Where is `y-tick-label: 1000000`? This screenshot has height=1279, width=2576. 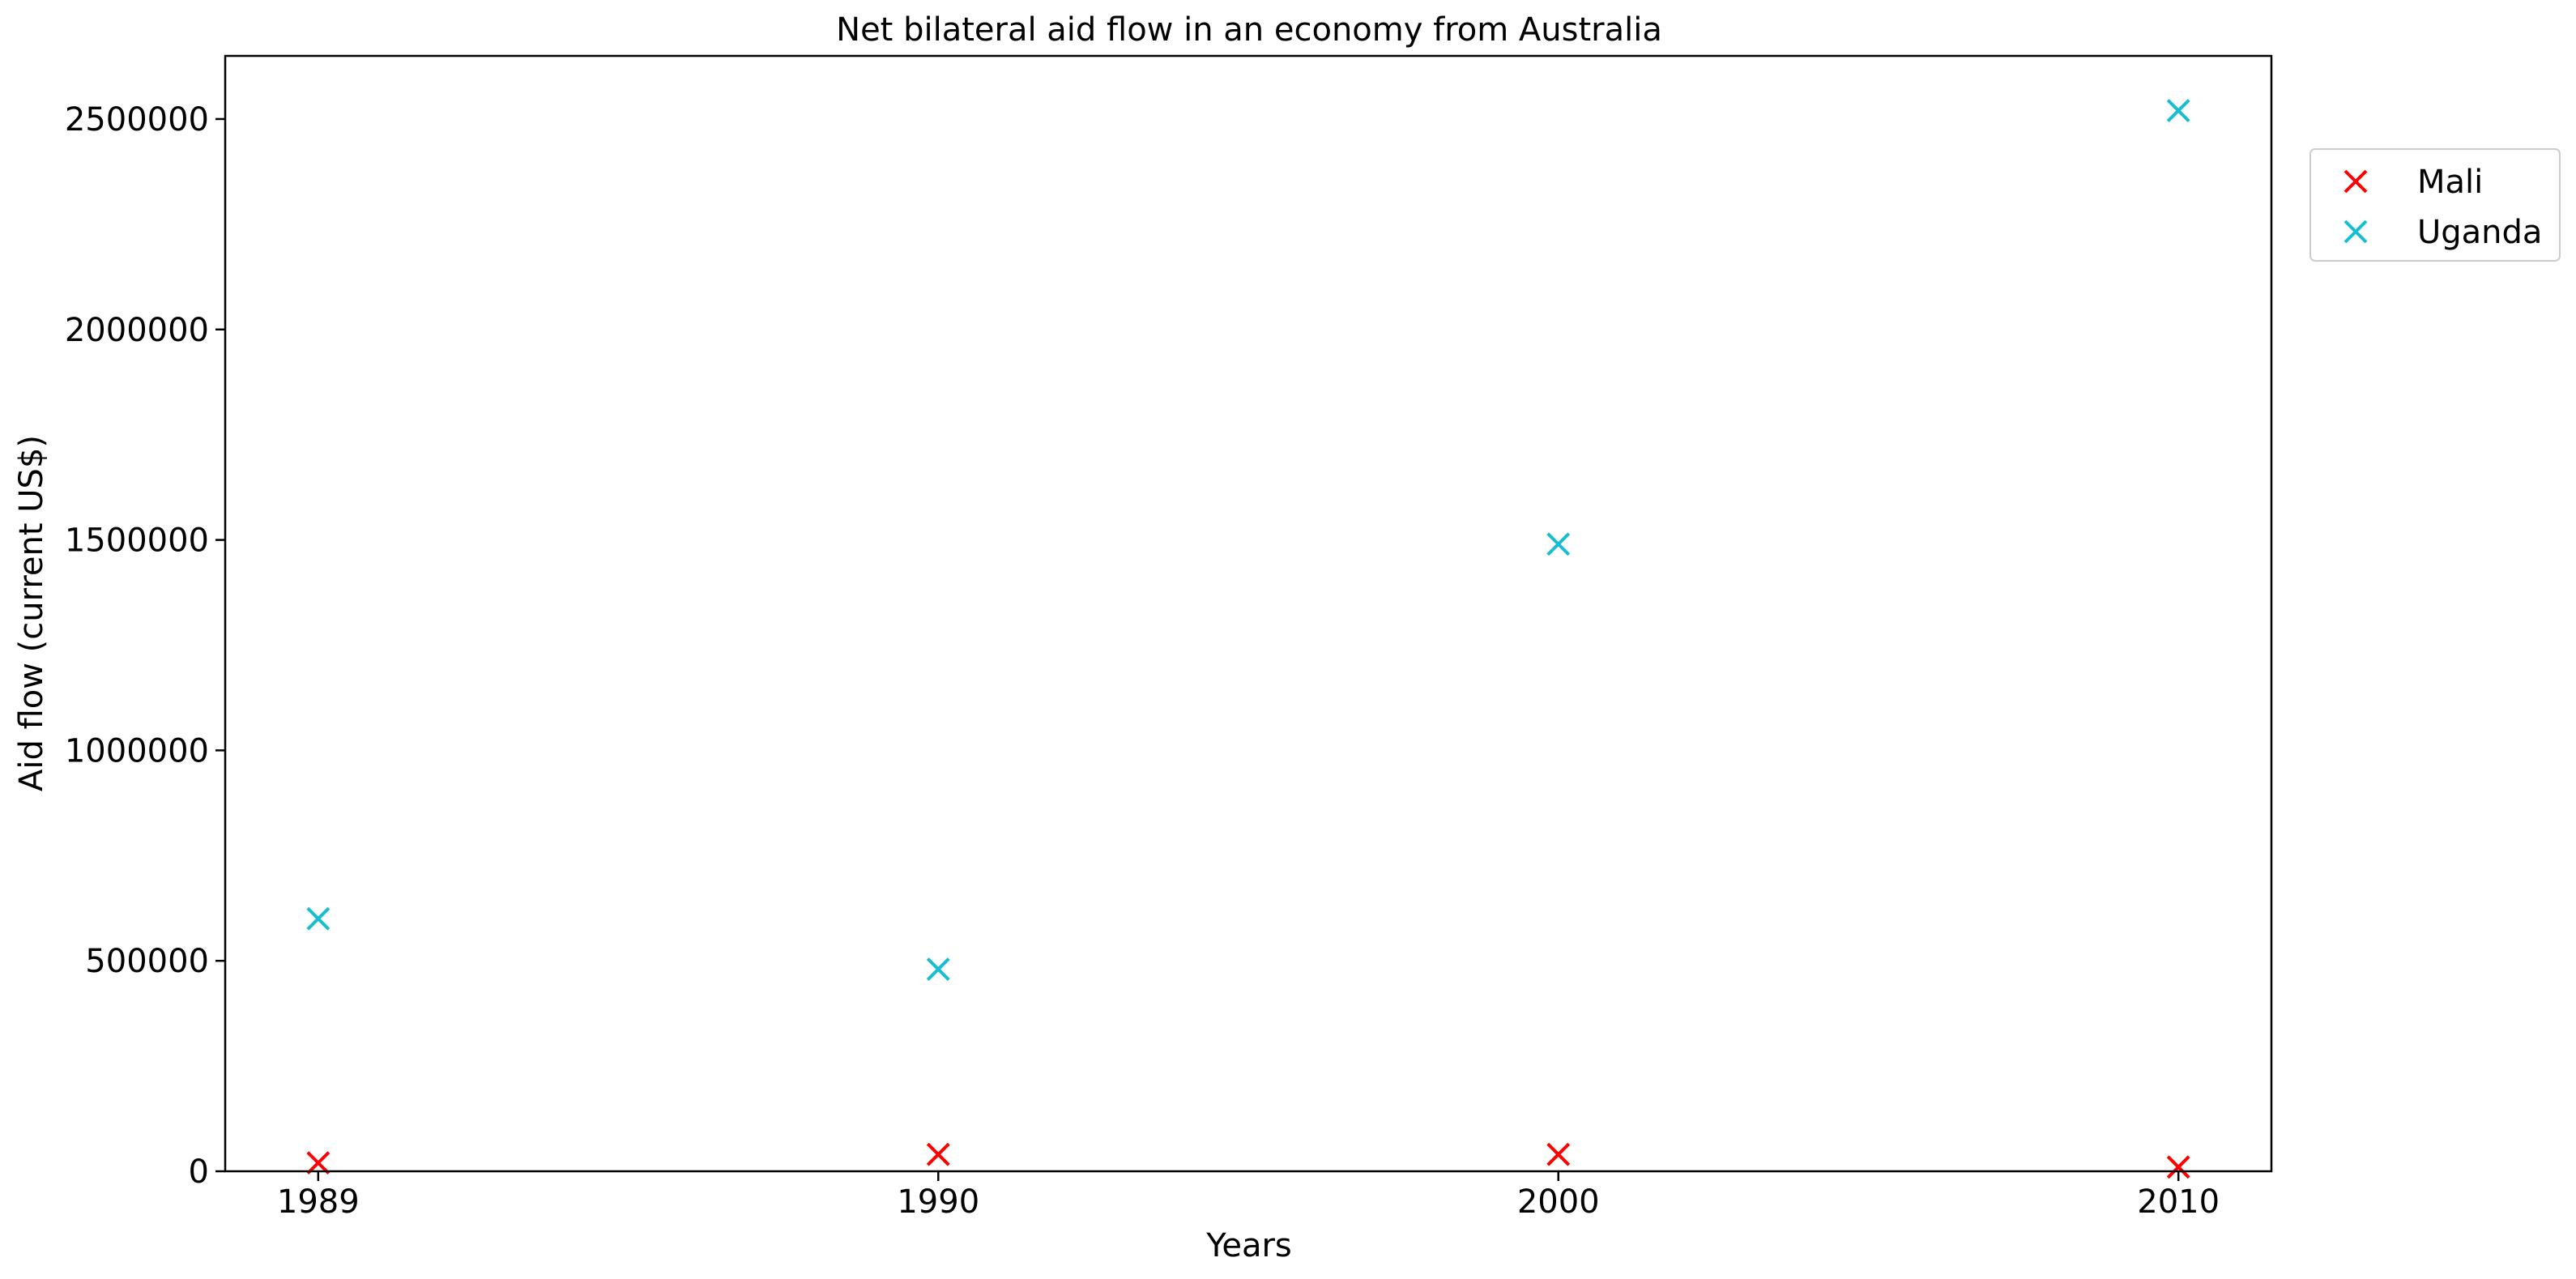 y-tick-label: 1000000 is located at coordinates (137, 751).